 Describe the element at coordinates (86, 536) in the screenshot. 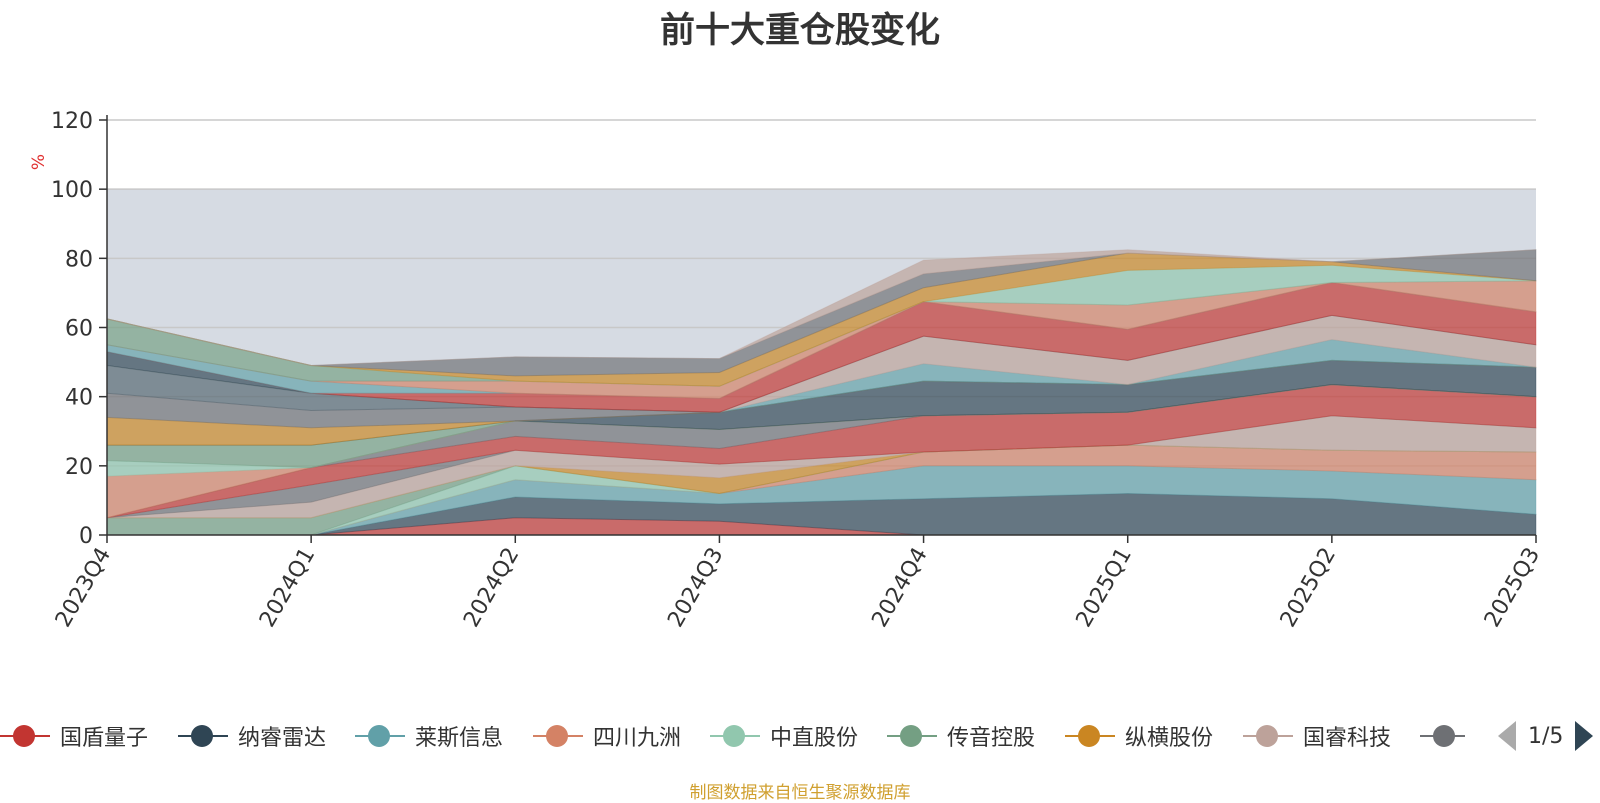

I see `y-tick-label: 0` at that location.